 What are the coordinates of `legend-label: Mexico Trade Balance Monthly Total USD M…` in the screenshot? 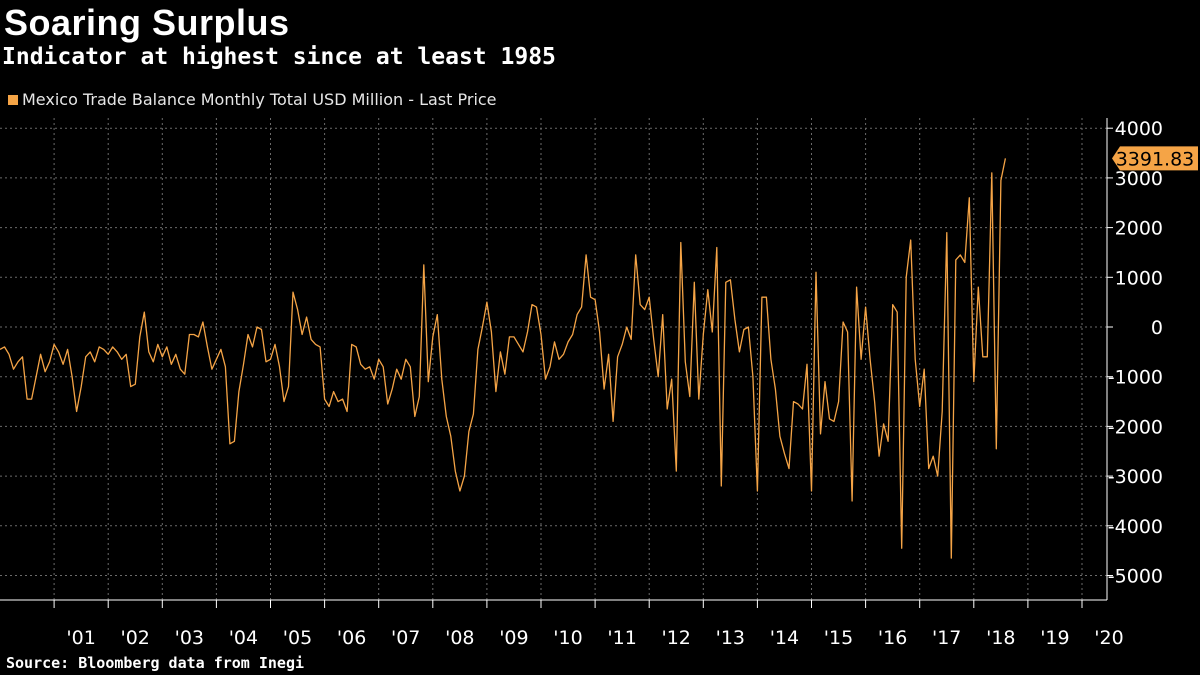 It's located at (259, 99).